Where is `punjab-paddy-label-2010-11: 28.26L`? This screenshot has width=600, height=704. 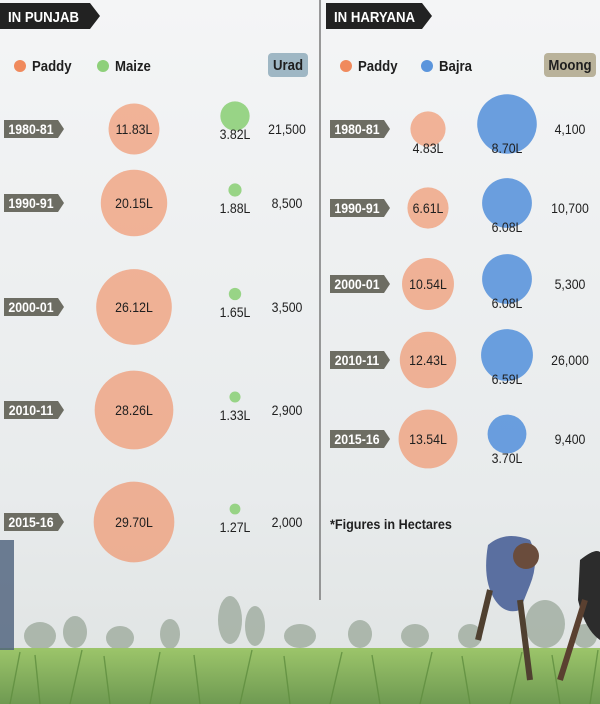 punjab-paddy-label-2010-11: 28.26L is located at coordinates (134, 410).